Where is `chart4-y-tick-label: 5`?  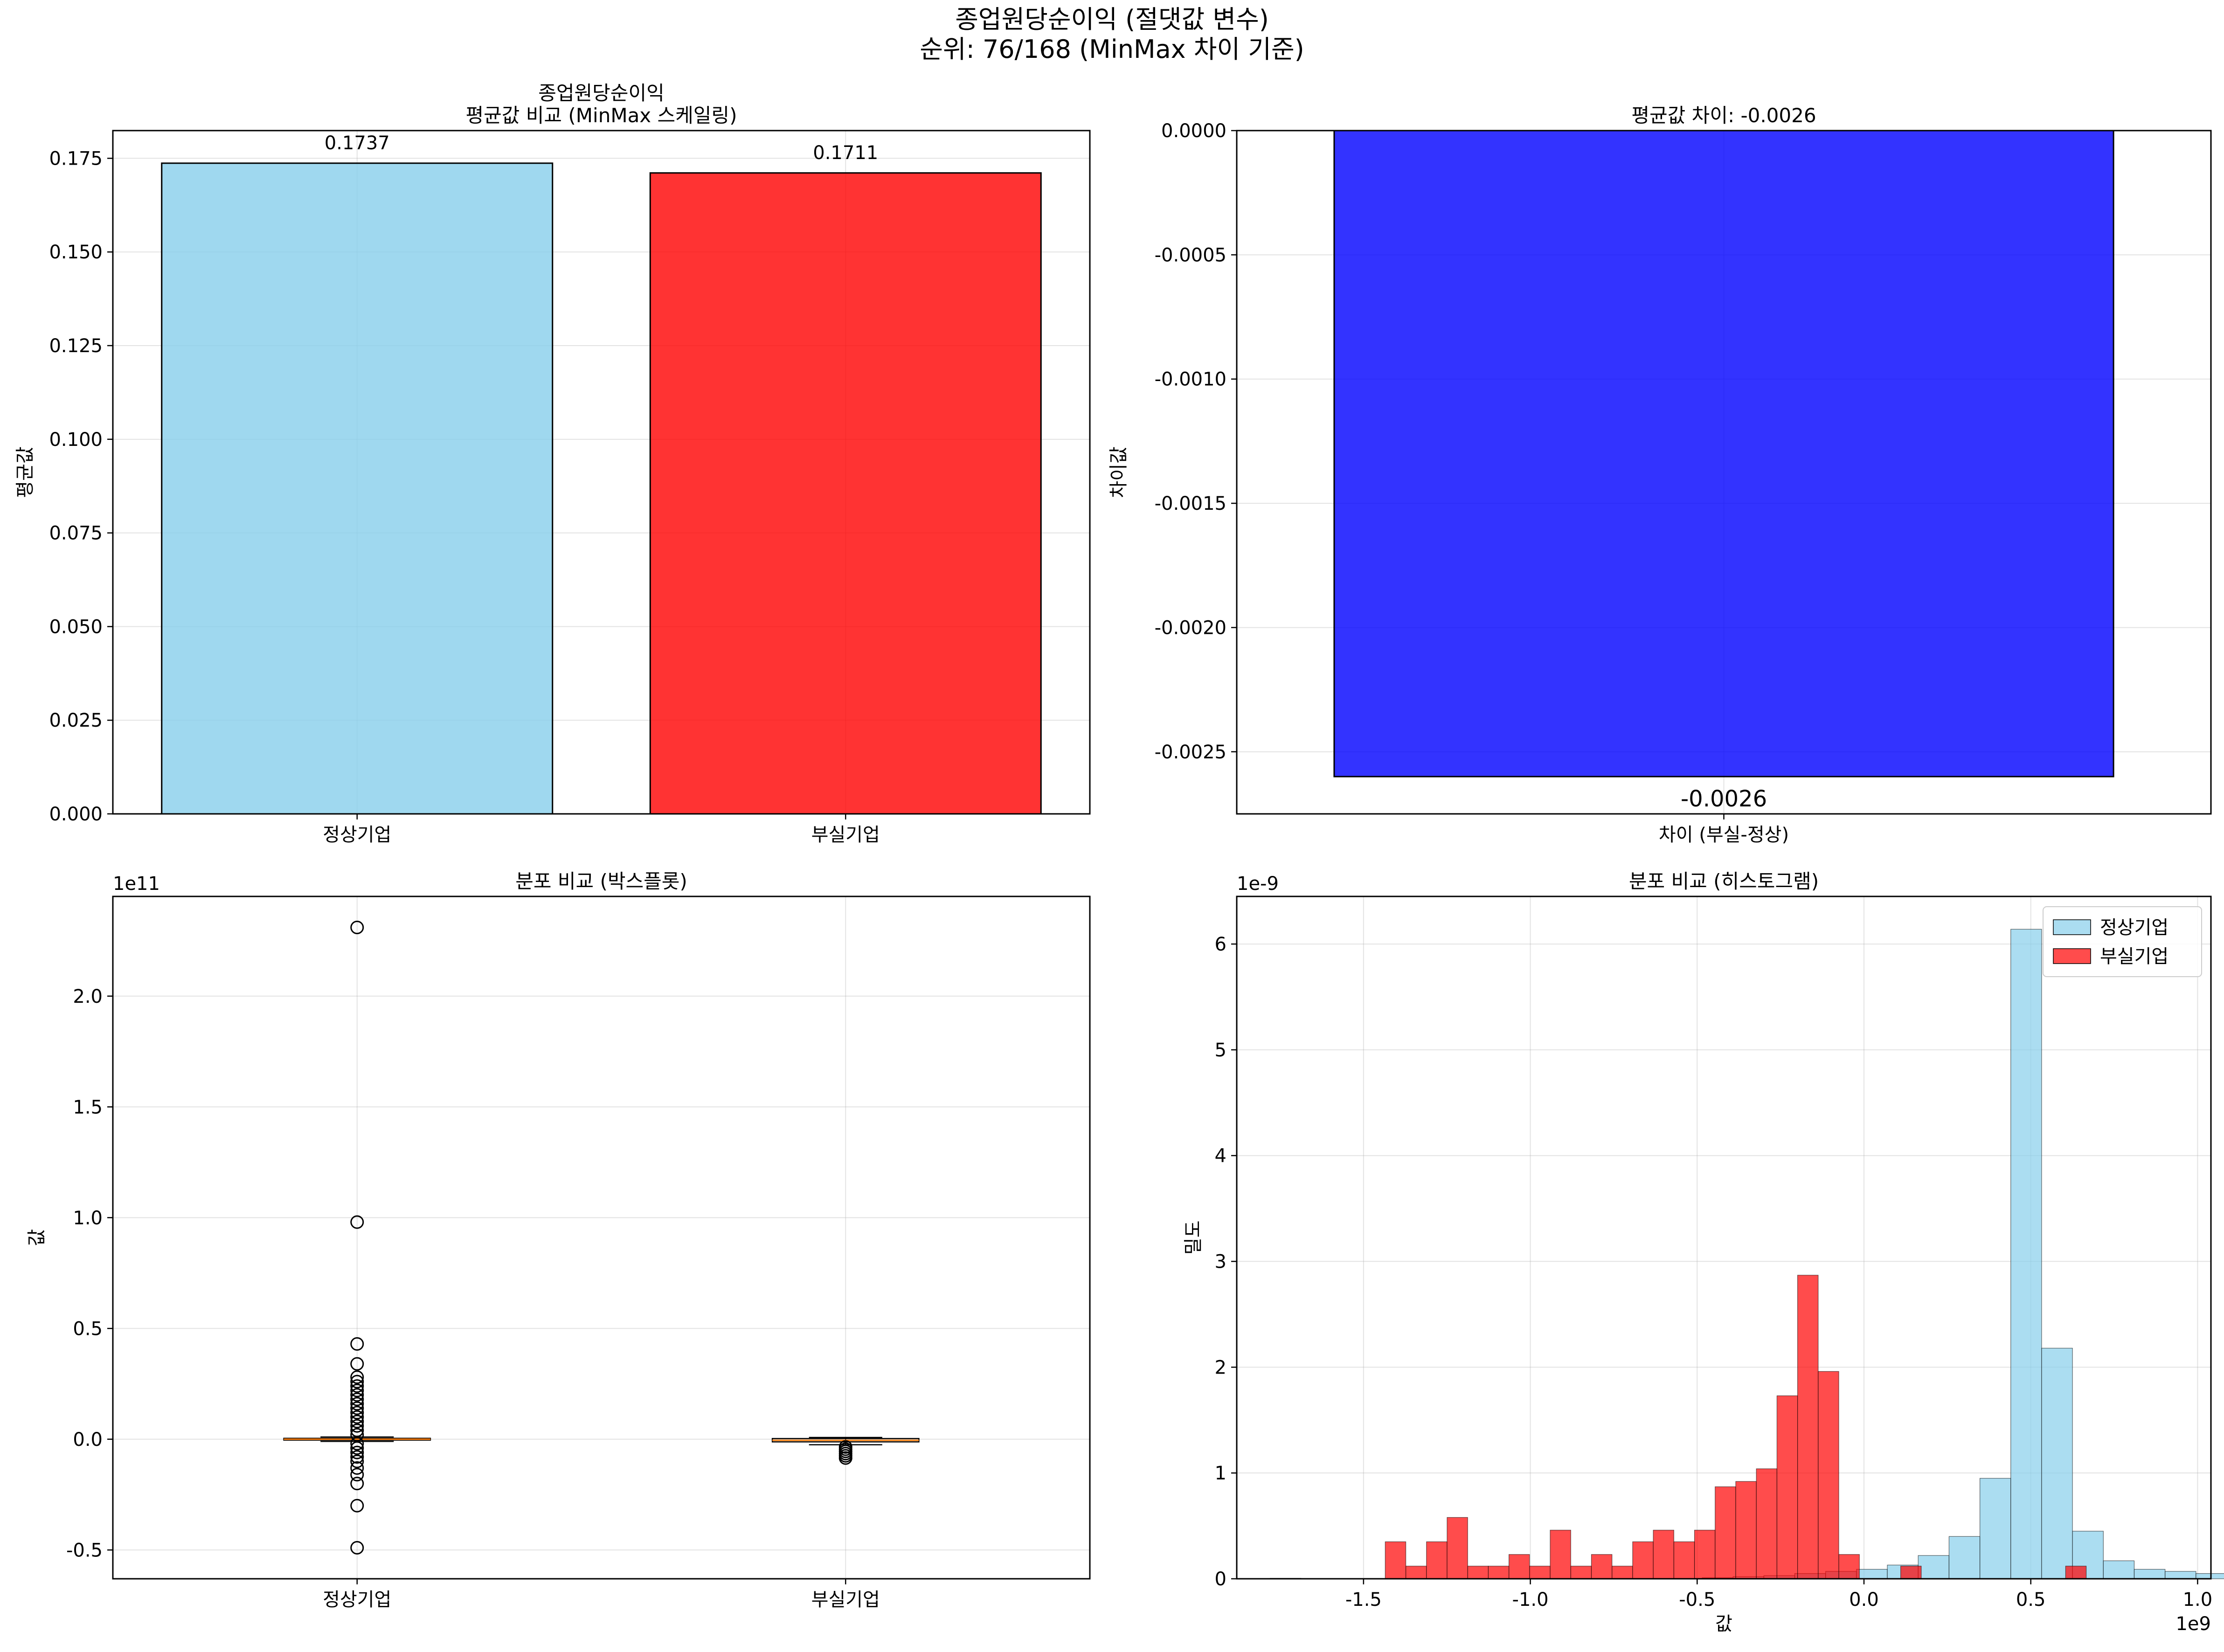 chart4-y-tick-label: 5 is located at coordinates (1220, 1050).